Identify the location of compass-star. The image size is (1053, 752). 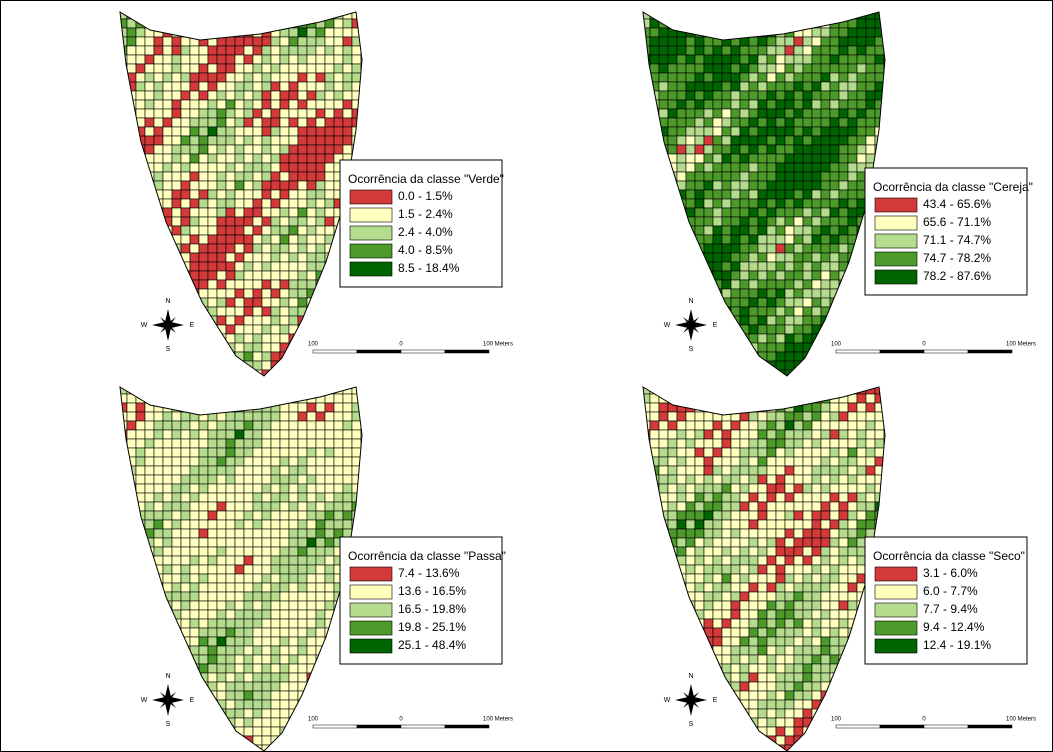
(691, 325).